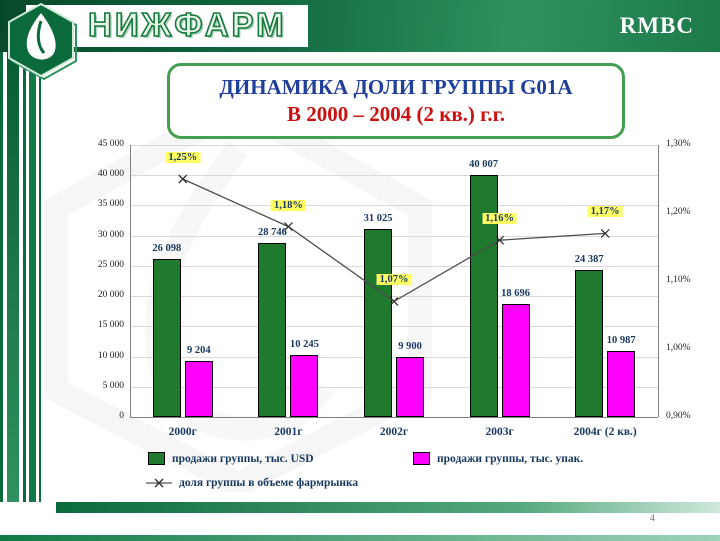 This screenshot has height=541, width=720. I want to click on legend-item-share: доля группы в объеме фармрынка, so click(252, 483).